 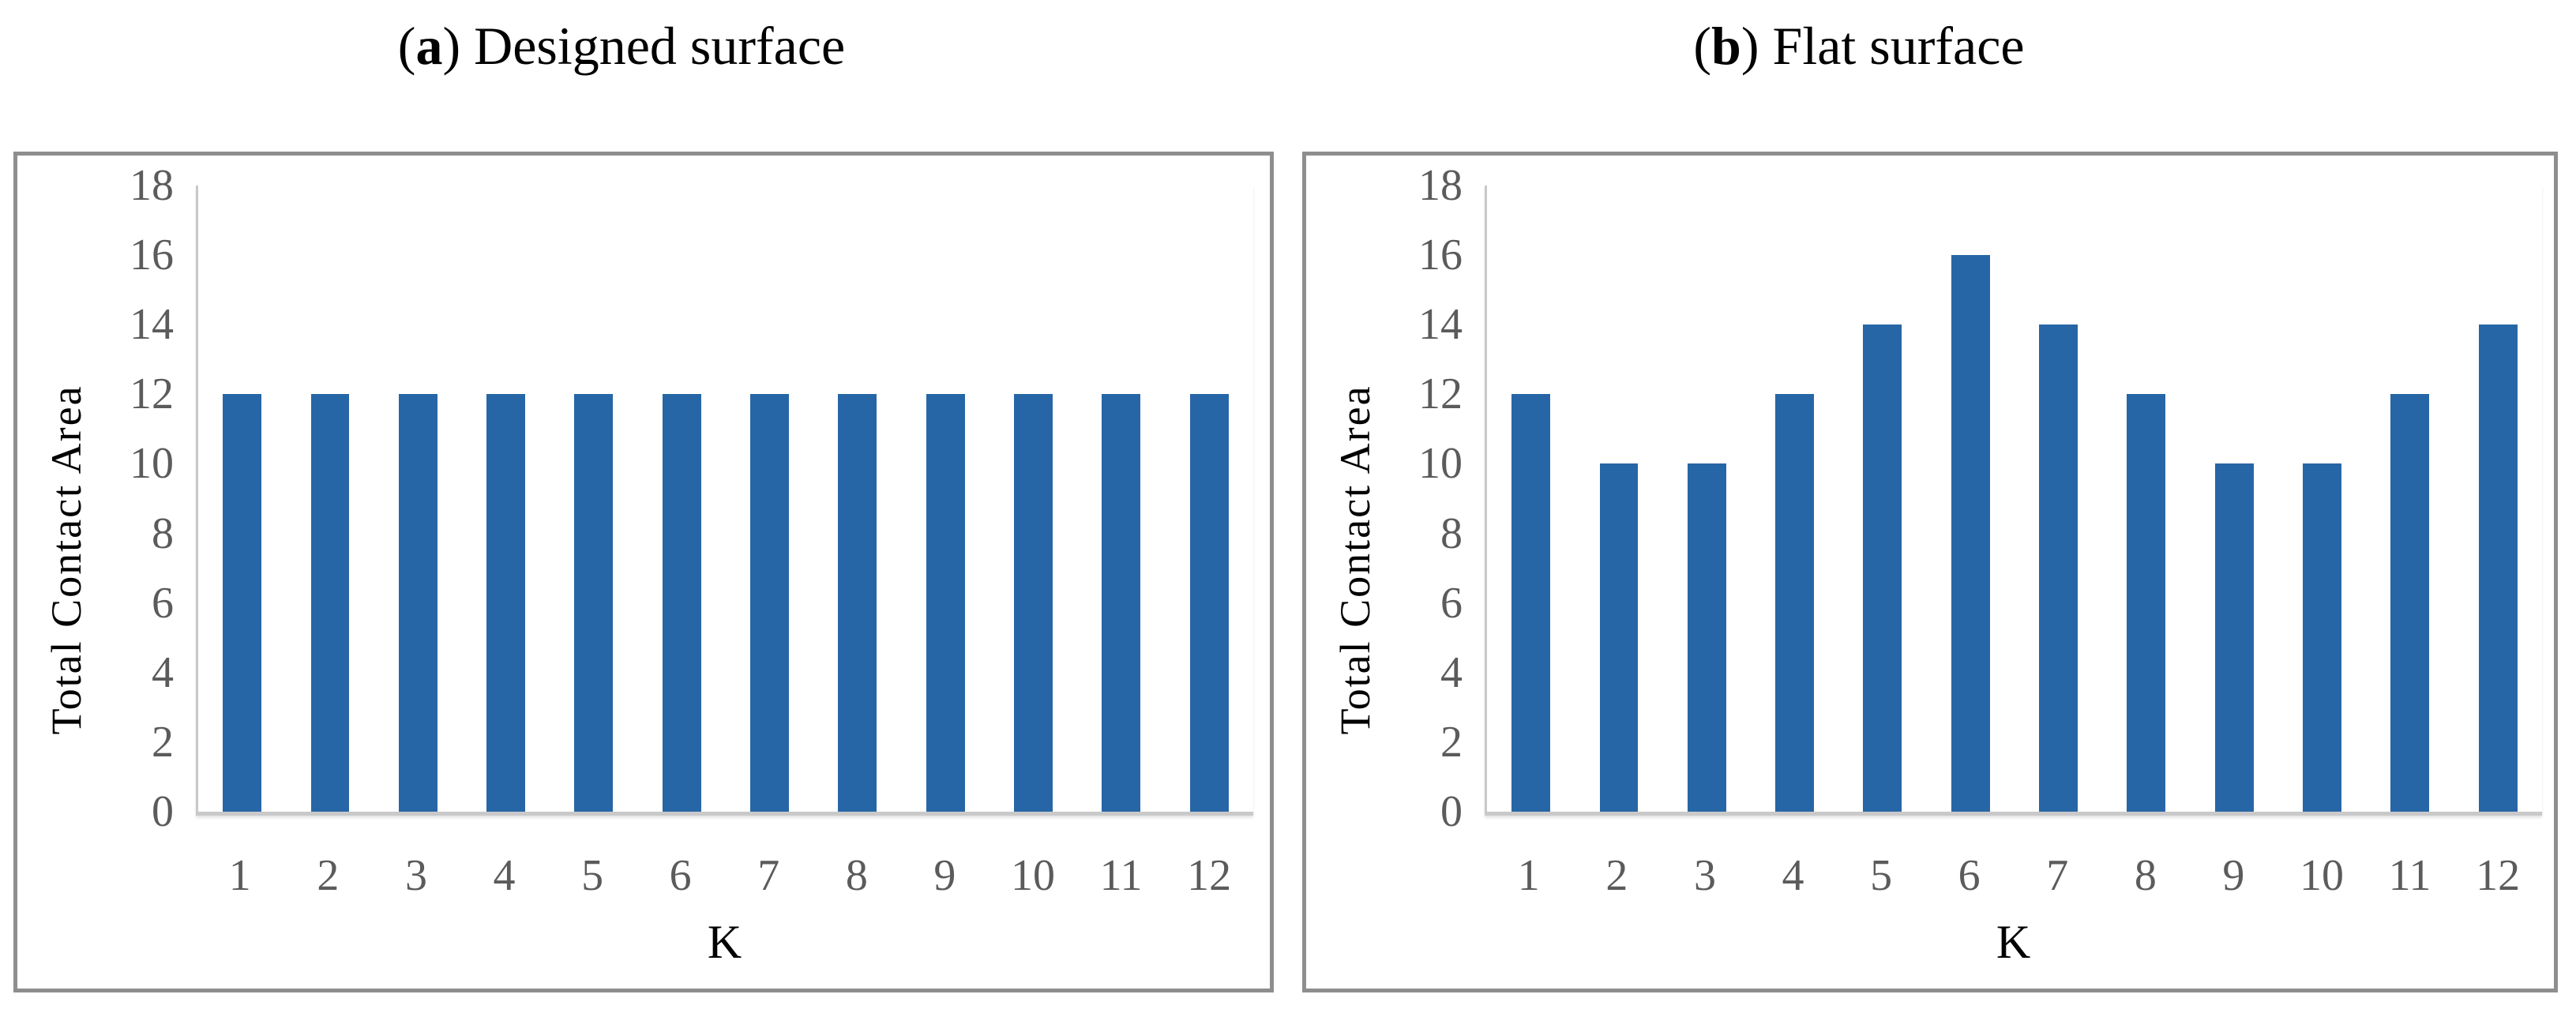 I want to click on panel-b-title: (b) Flat surface, so click(x=1859, y=46).